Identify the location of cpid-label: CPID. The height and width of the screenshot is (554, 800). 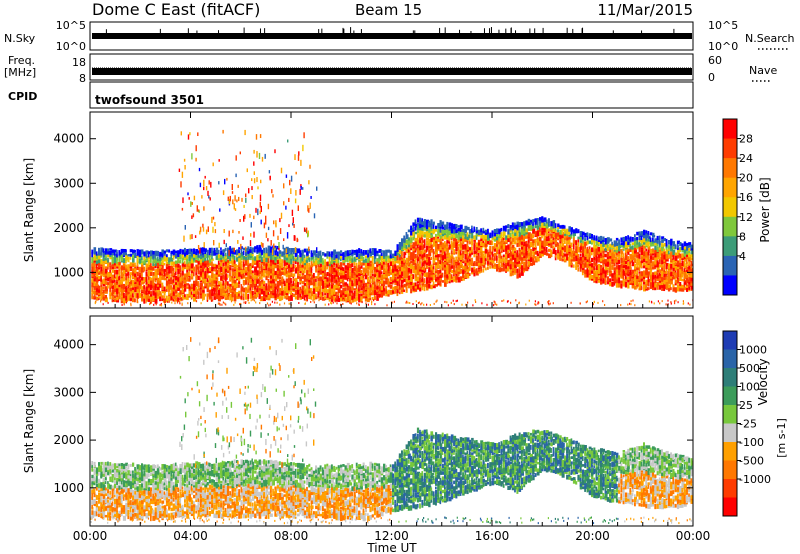
(22, 96).